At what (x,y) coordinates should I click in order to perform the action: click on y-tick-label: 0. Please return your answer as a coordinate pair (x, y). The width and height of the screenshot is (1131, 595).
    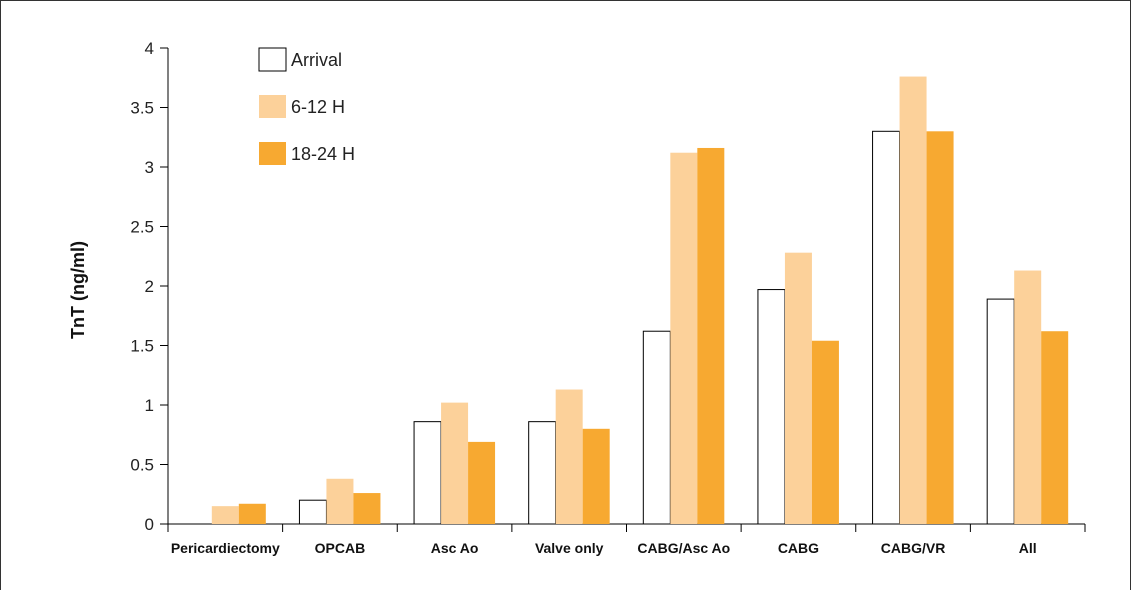
    Looking at the image, I should click on (149, 524).